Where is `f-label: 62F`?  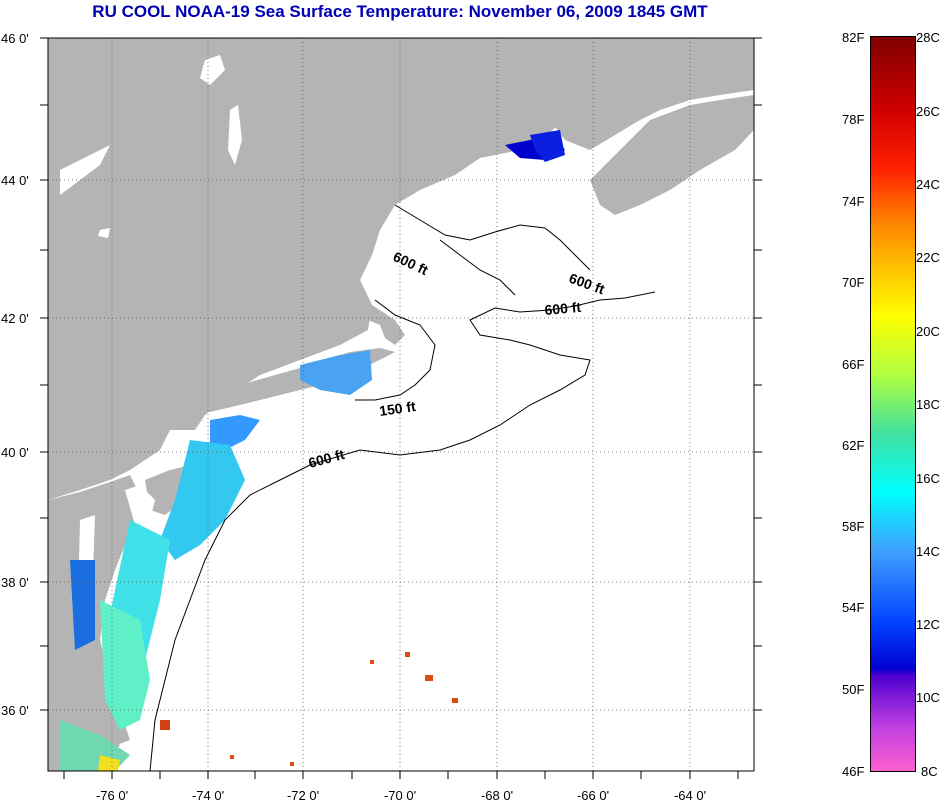 f-label: 62F is located at coordinates (853, 445).